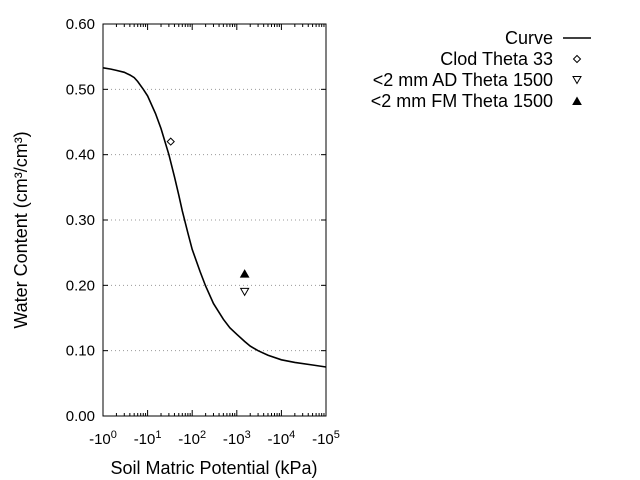  What do you see at coordinates (80, 155) in the screenshot?
I see `y-tick-label: 0.40` at bounding box center [80, 155].